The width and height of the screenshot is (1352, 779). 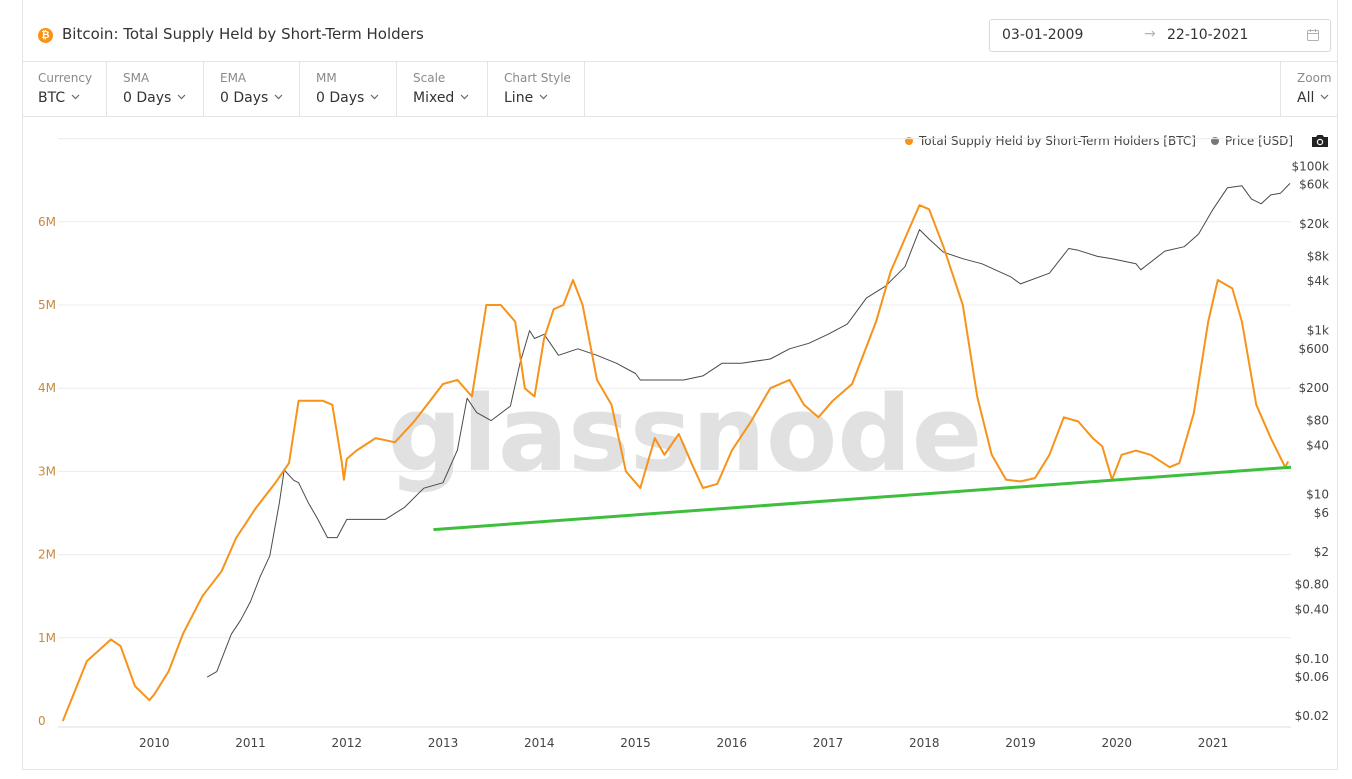 I want to click on right-axis-tick-label: $100k, so click(x=1311, y=166).